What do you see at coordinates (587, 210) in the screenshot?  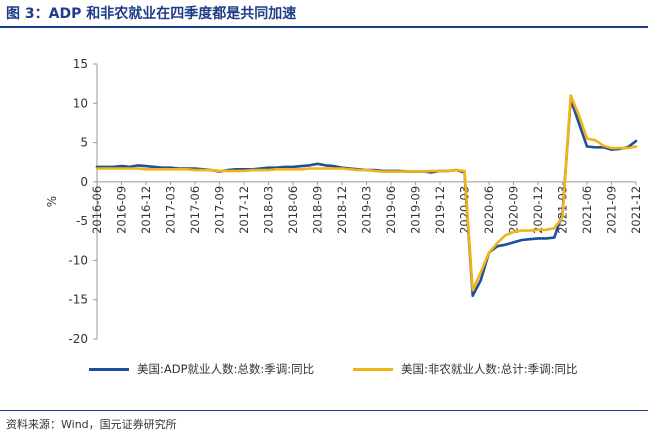 I see `x-tick-label: 2021-06` at bounding box center [587, 210].